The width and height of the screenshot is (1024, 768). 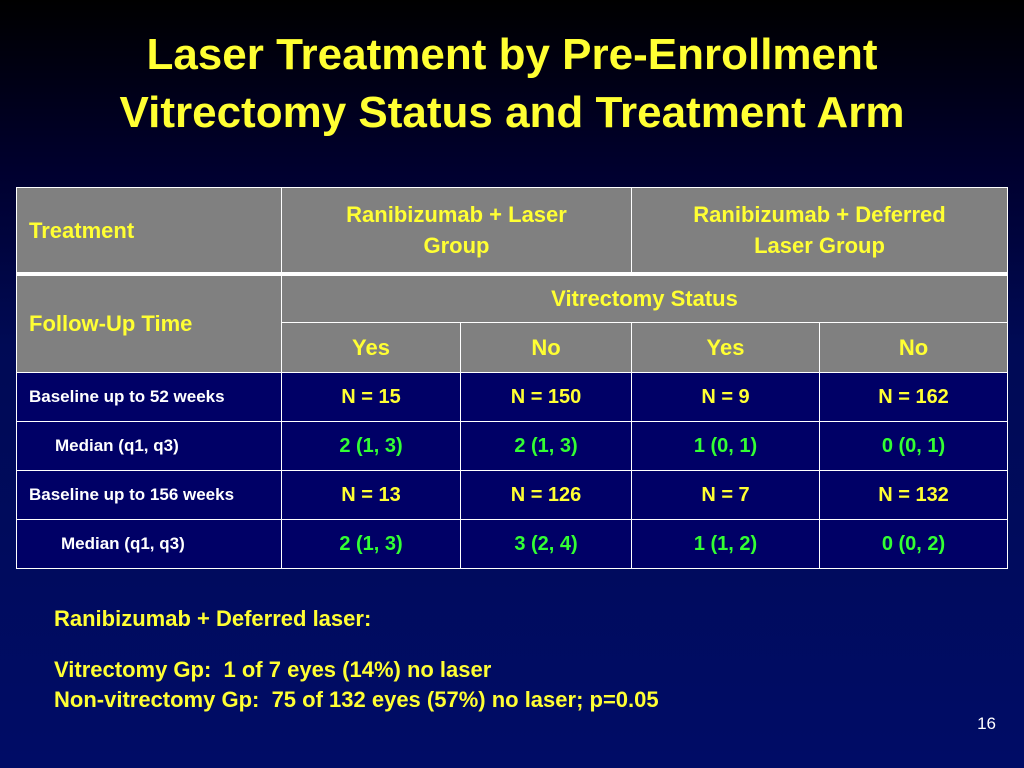 What do you see at coordinates (149, 231) in the screenshot?
I see `treatment-header: Treatment` at bounding box center [149, 231].